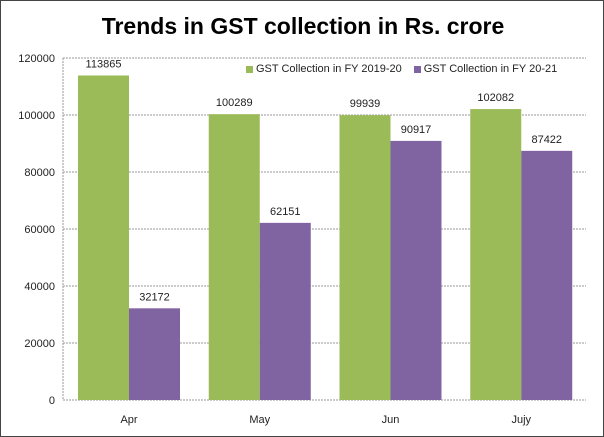 The height and width of the screenshot is (437, 604). Describe the element at coordinates (234, 103) in the screenshot. I see `data-label: 100289` at that location.